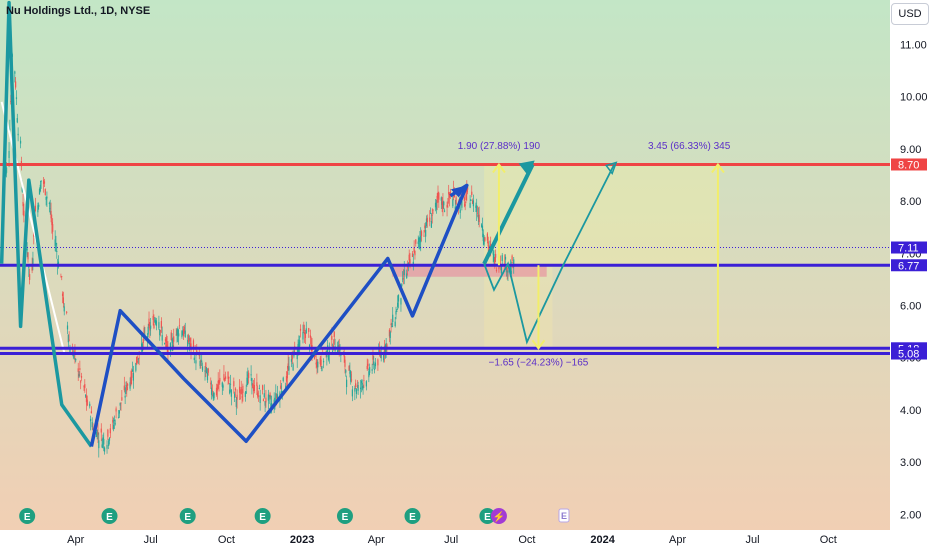 This screenshot has width=932, height=550. What do you see at coordinates (910, 14) in the screenshot?
I see `currency-button: USD` at bounding box center [910, 14].